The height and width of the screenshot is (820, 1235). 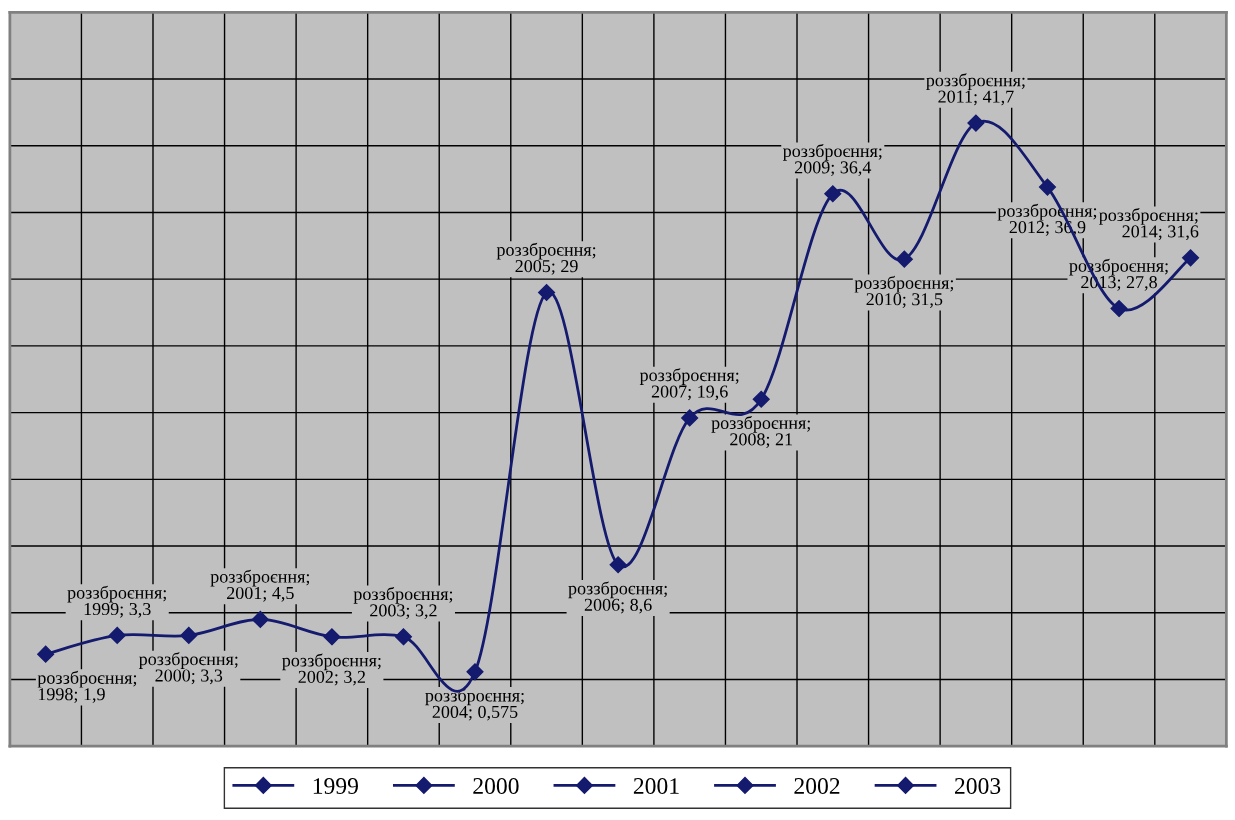 I want to click on legend-label: 2002, so click(x=817, y=786).